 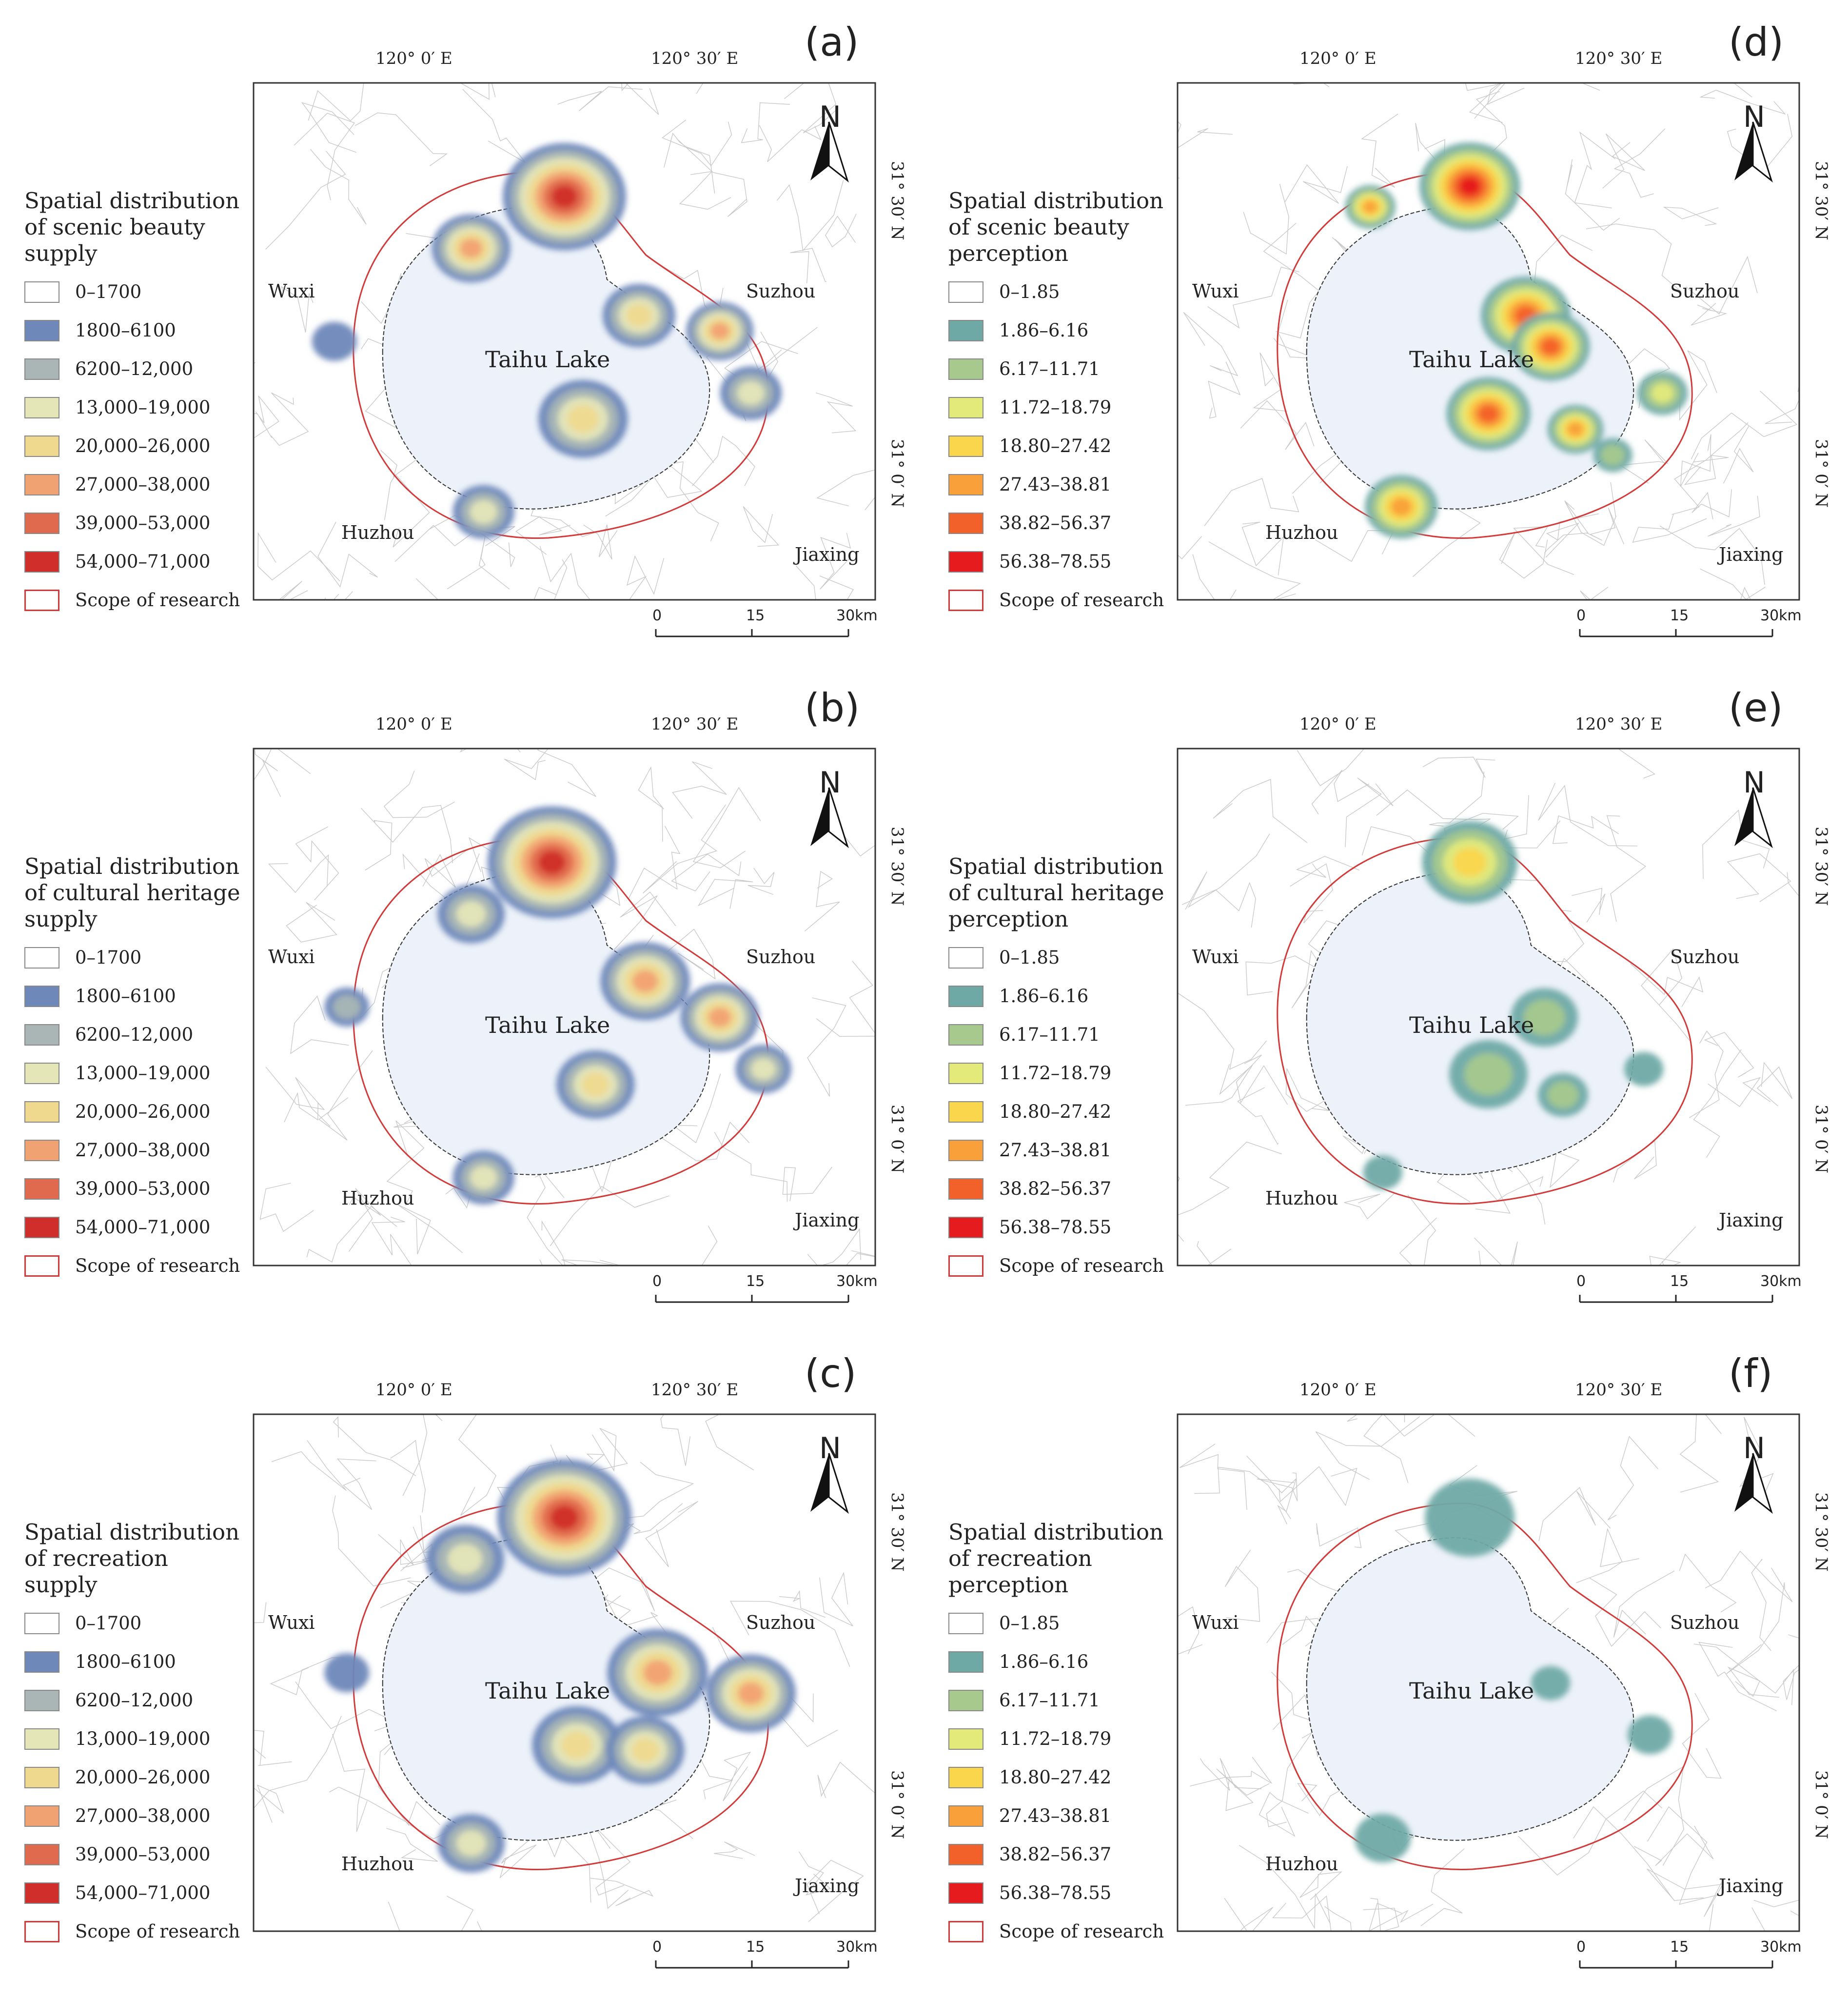 I want to click on city-label-wuxi: Wuxi, so click(x=1215, y=1622).